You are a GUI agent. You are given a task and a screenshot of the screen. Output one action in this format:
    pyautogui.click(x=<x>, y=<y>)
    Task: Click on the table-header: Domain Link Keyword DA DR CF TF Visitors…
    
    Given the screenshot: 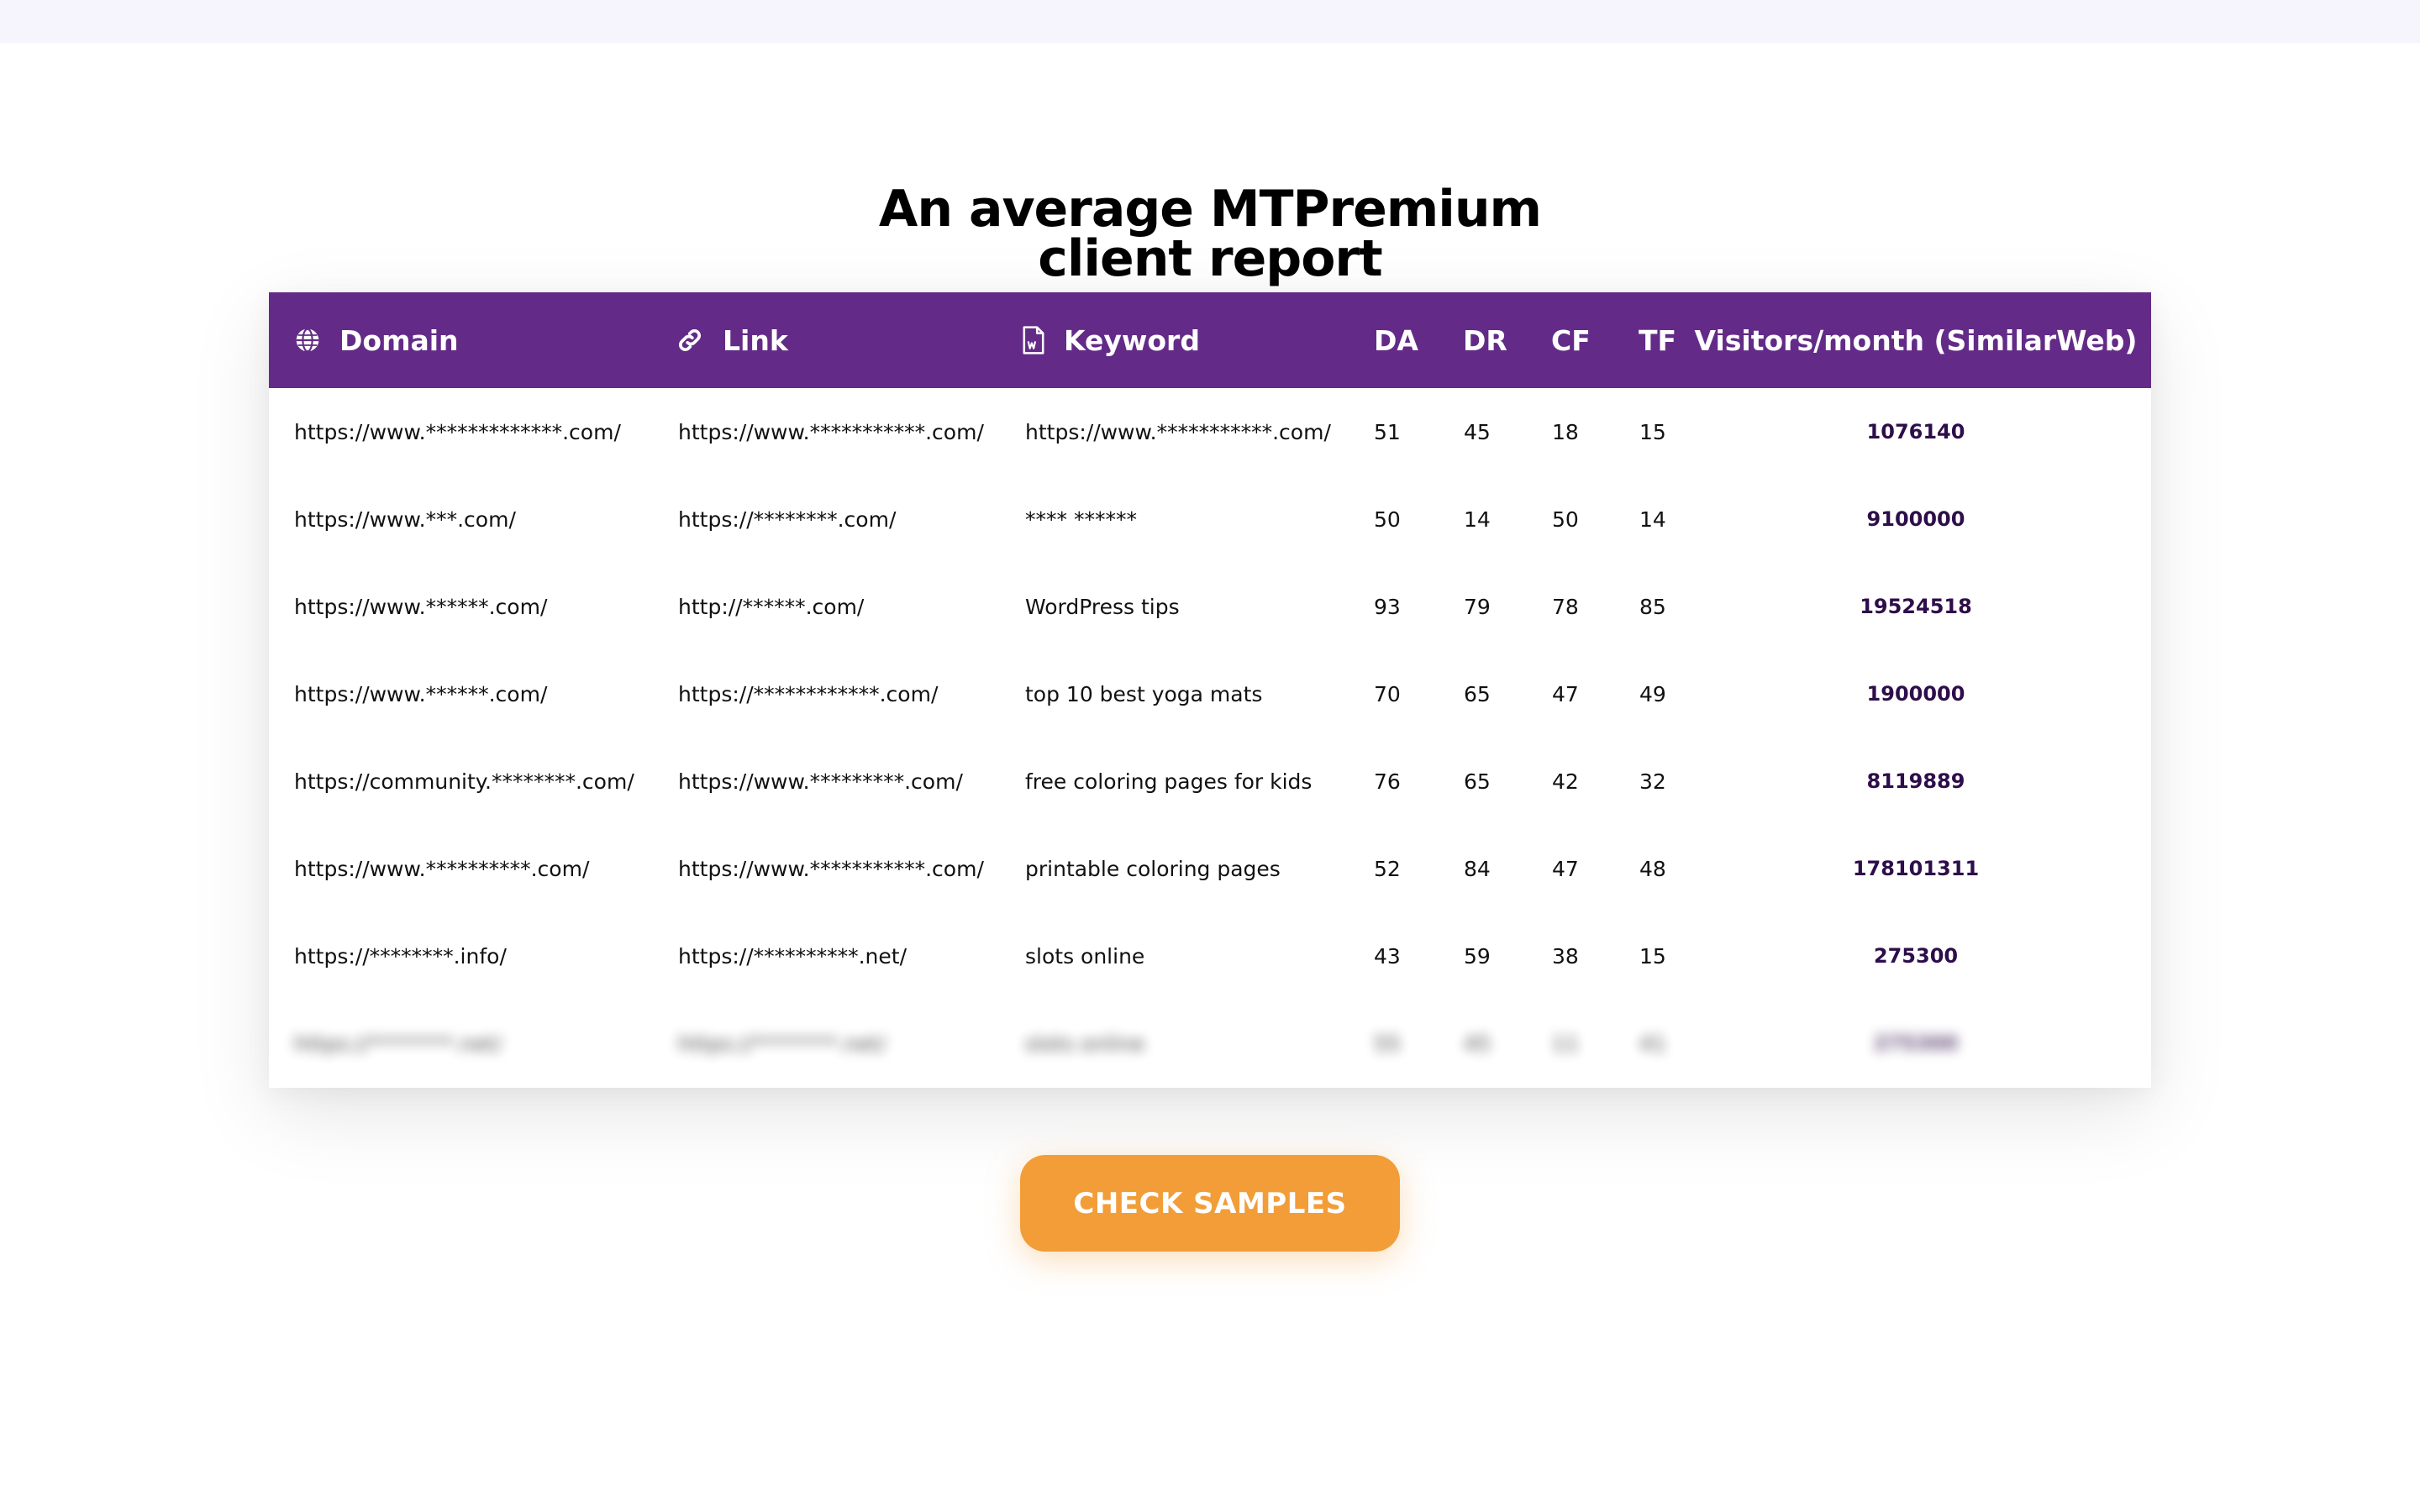 What is the action you would take?
    pyautogui.click(x=1210, y=340)
    